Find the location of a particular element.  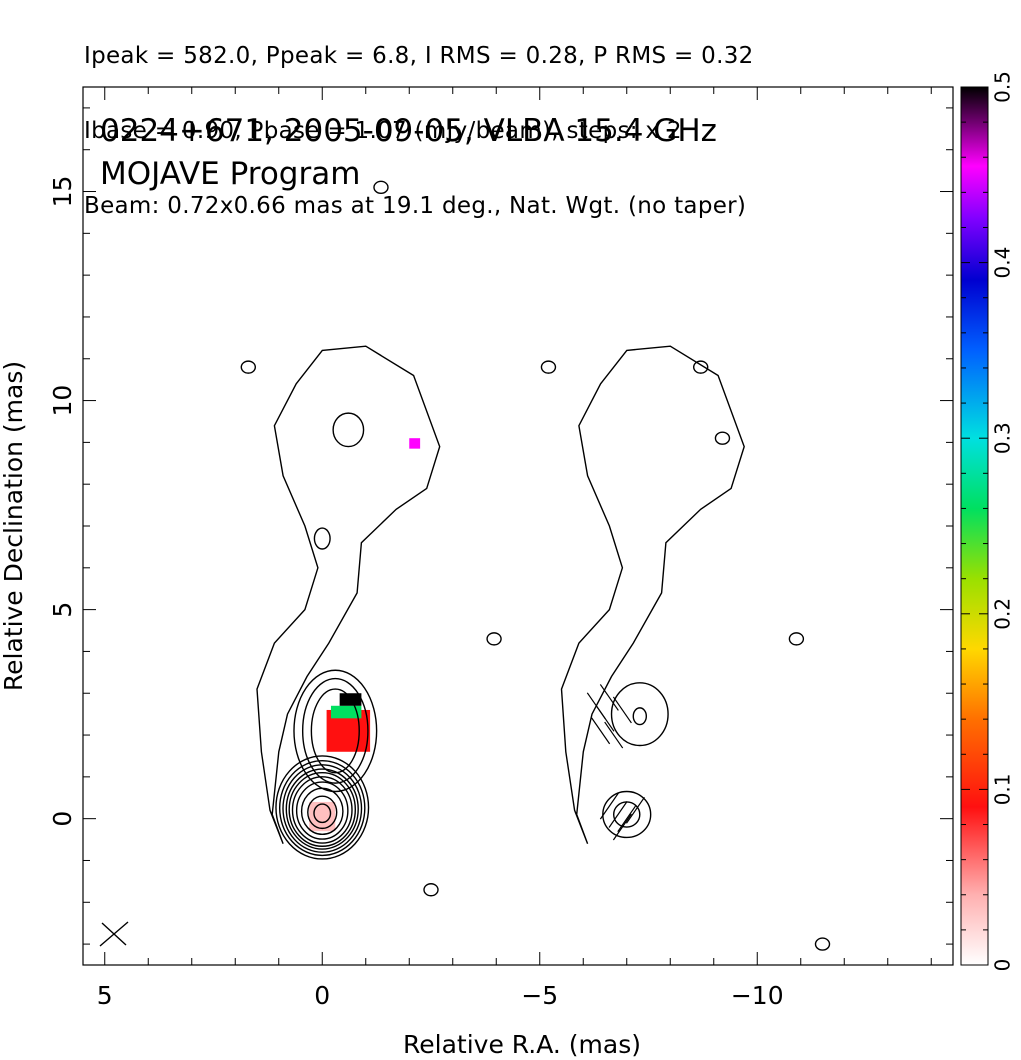

beam-minor-axis is located at coordinates (114, 934).